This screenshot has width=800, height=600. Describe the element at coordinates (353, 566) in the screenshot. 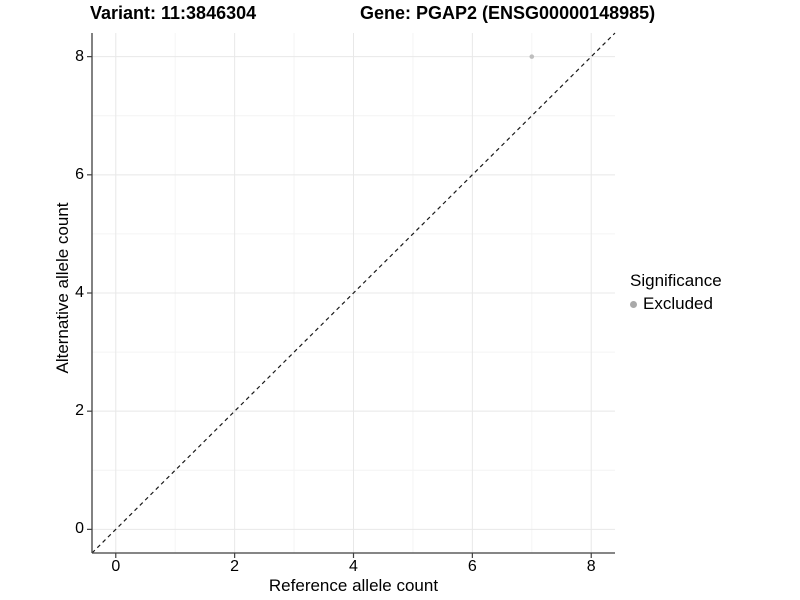

I see `x-axis-tick-label: 4` at that location.